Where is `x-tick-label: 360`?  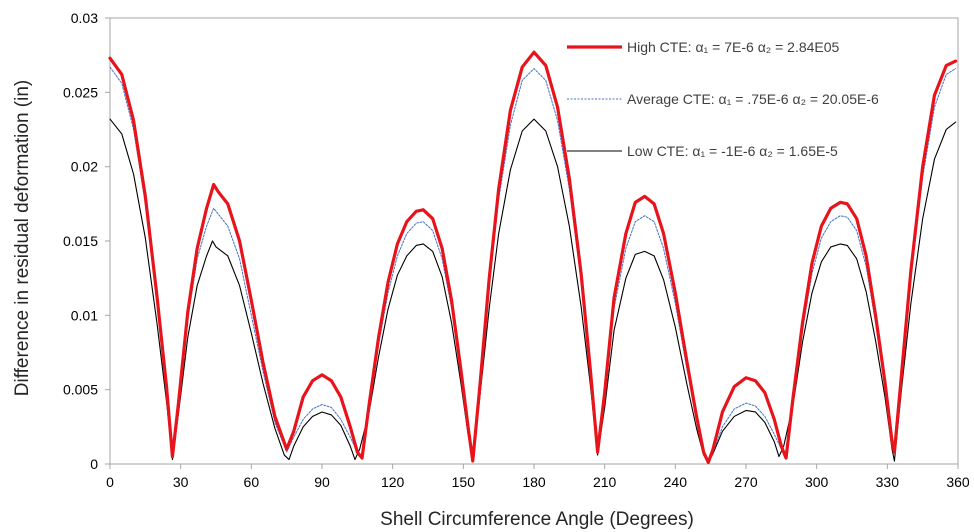
x-tick-label: 360 is located at coordinates (958, 482).